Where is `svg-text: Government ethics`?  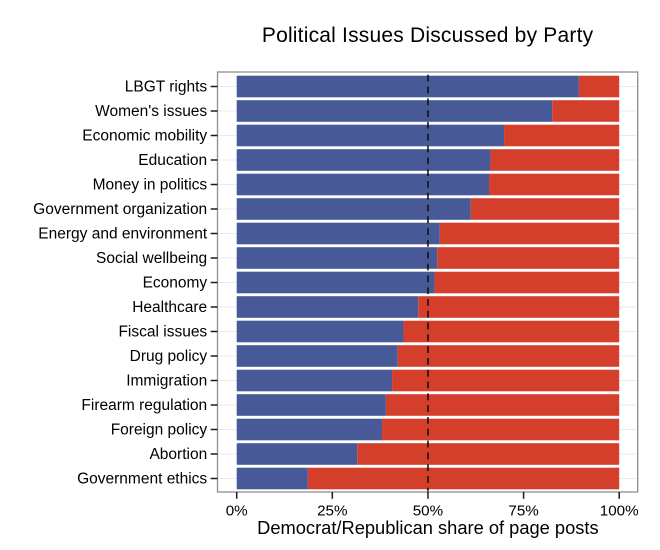
svg-text: Government ethics is located at coordinates (142, 478).